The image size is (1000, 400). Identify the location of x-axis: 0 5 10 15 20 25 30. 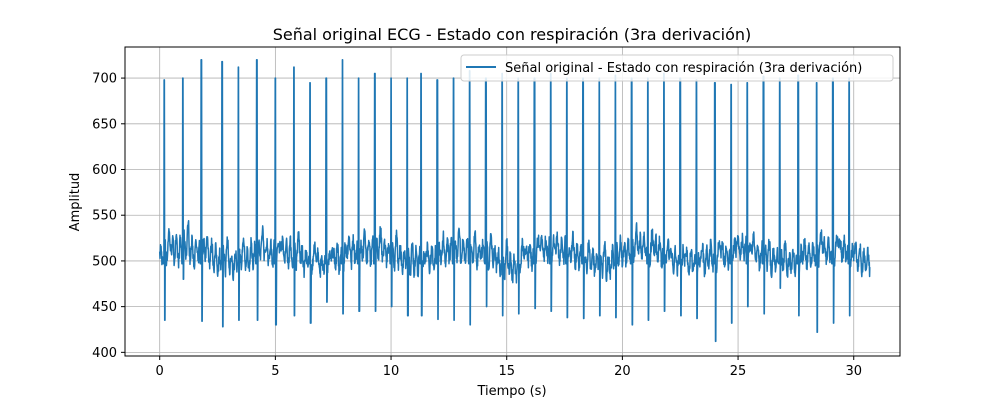
(509, 367).